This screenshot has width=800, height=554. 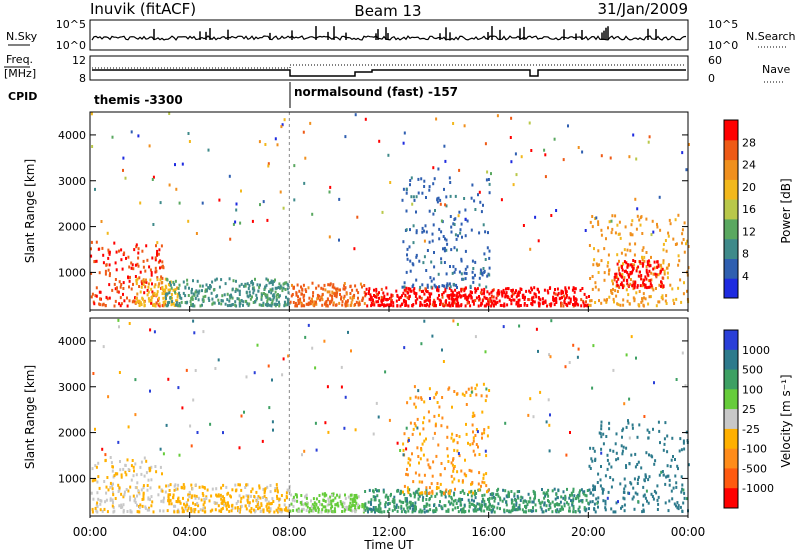 I want to click on nsky-tick-bottom: 10^0, so click(x=71, y=45).